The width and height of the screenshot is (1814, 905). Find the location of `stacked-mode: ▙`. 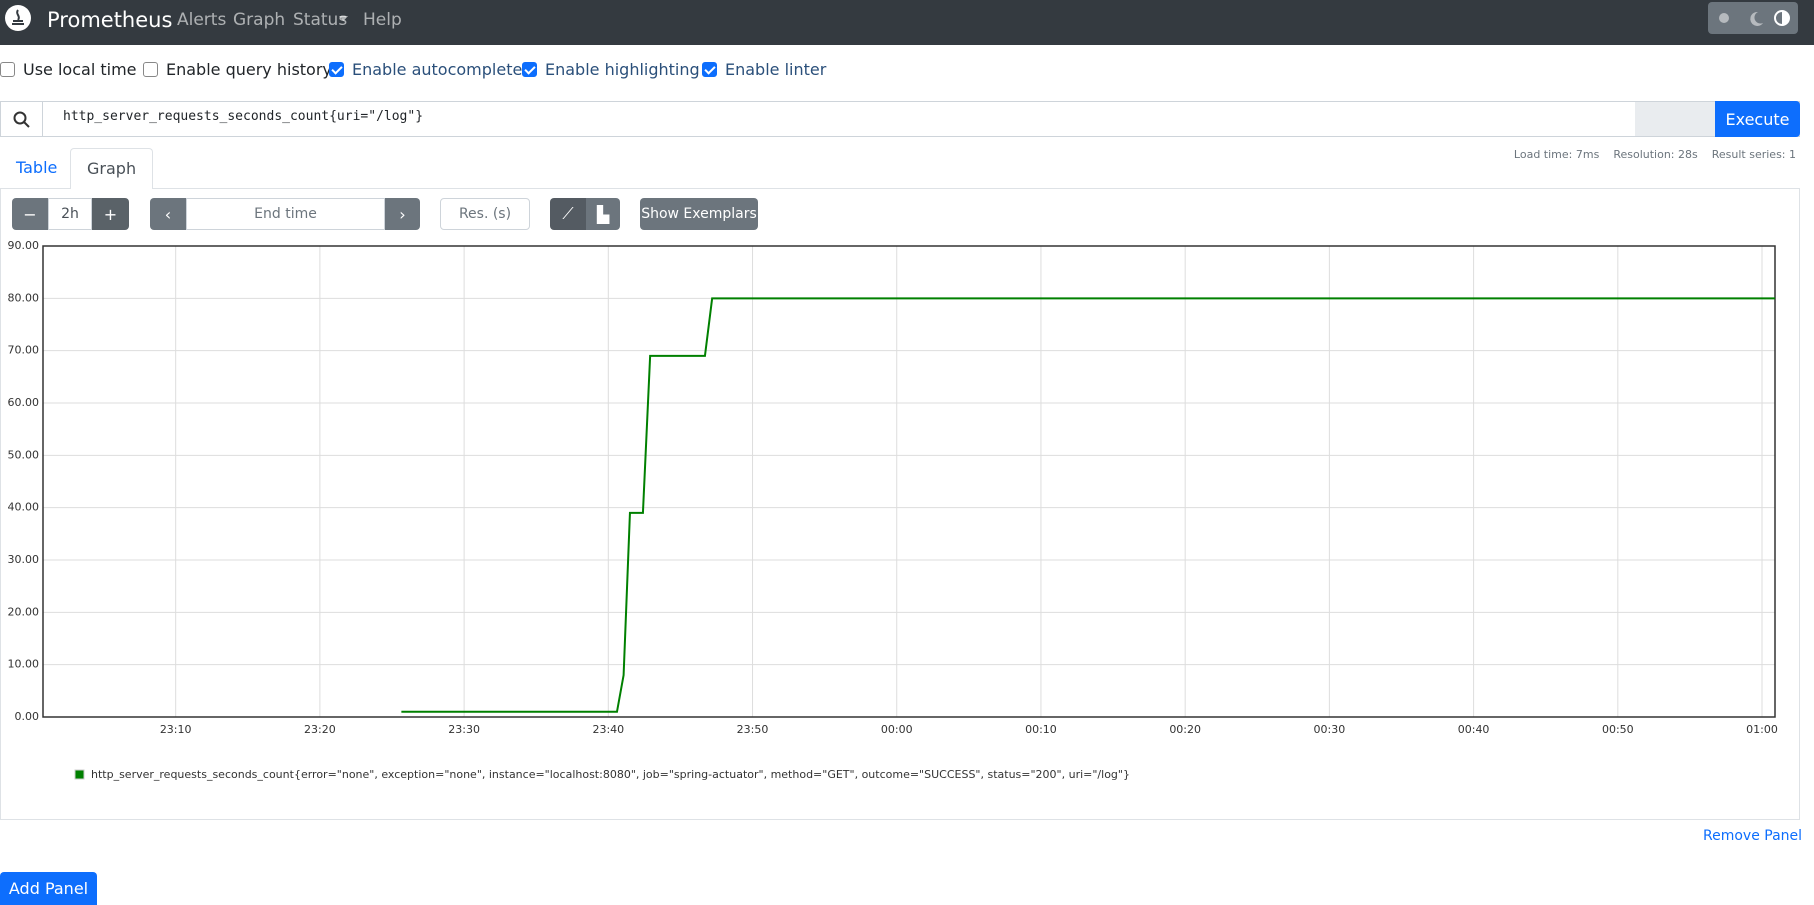

stacked-mode: ▙ is located at coordinates (603, 214).